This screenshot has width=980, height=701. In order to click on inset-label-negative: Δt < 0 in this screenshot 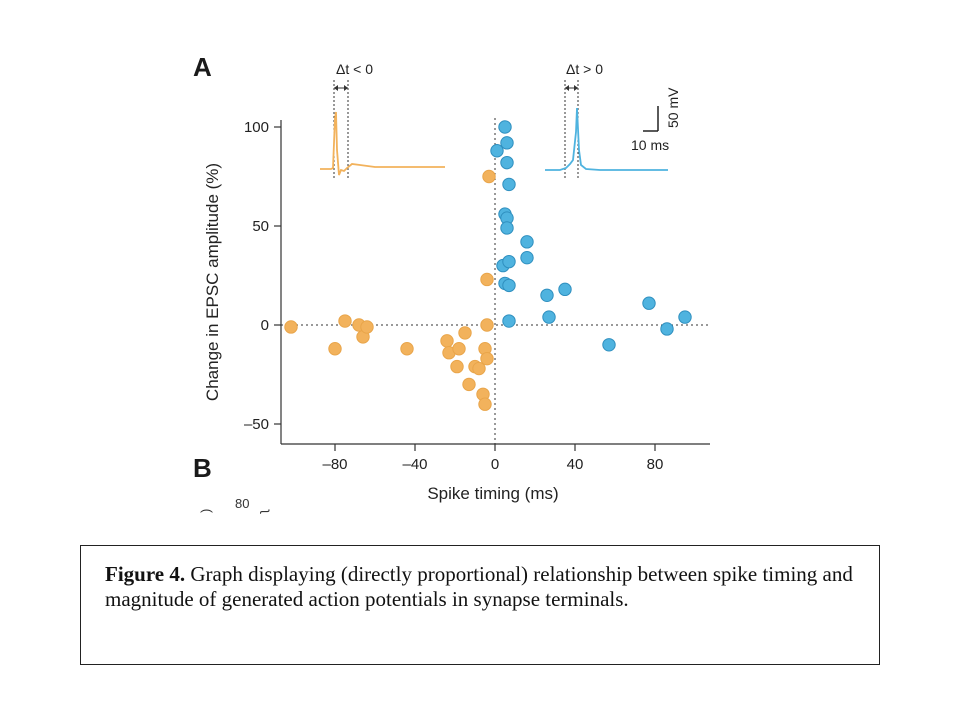, I will do `click(354, 69)`.